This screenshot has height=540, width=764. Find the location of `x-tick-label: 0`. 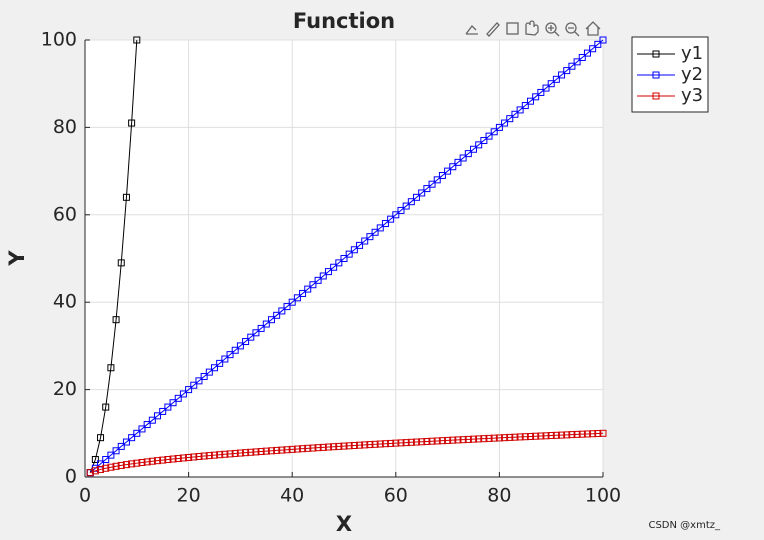

x-tick-label: 0 is located at coordinates (85, 496).